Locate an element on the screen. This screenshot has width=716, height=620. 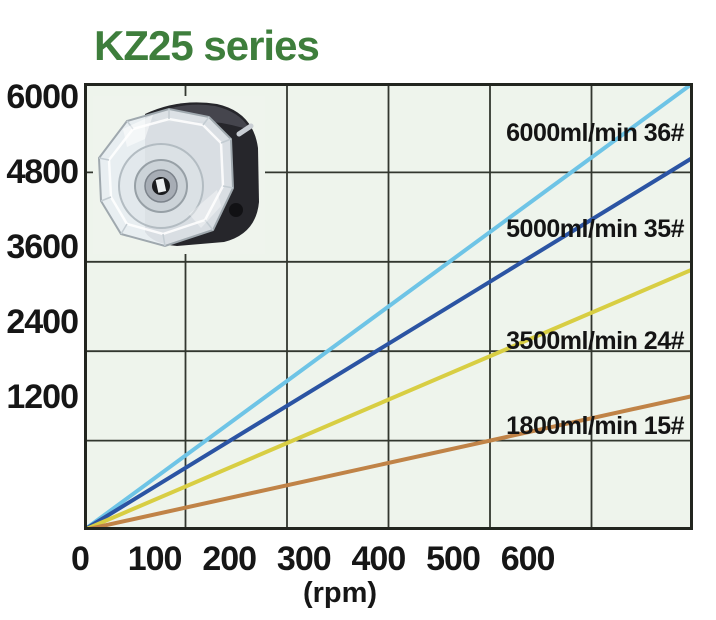
series-label-6000ml: 6000ml/min 36# is located at coordinates (595, 133).